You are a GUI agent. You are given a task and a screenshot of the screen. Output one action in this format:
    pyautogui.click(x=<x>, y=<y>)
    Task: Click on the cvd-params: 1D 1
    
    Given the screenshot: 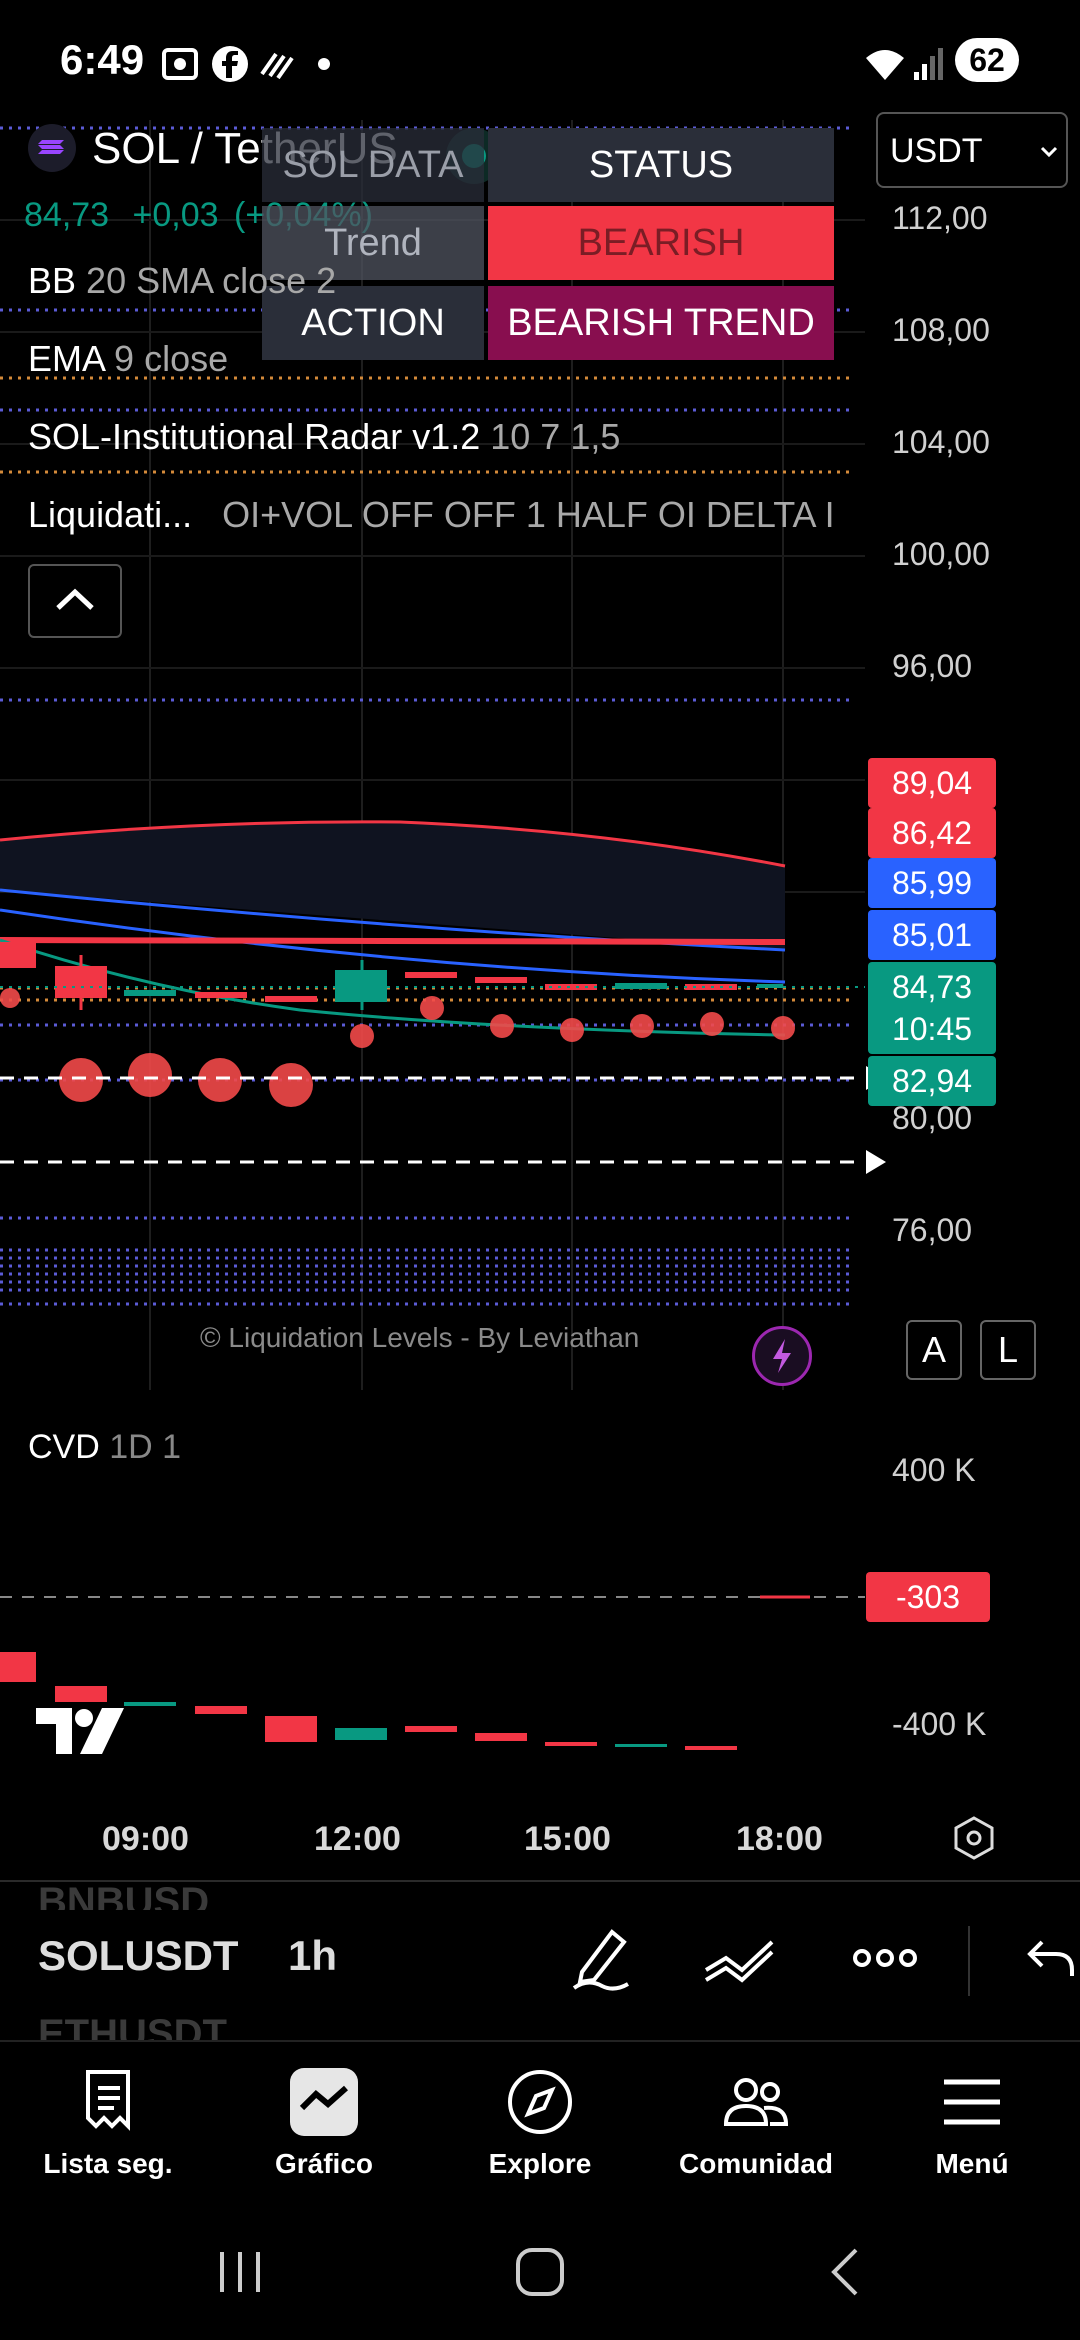 What is the action you would take?
    pyautogui.click(x=145, y=1447)
    